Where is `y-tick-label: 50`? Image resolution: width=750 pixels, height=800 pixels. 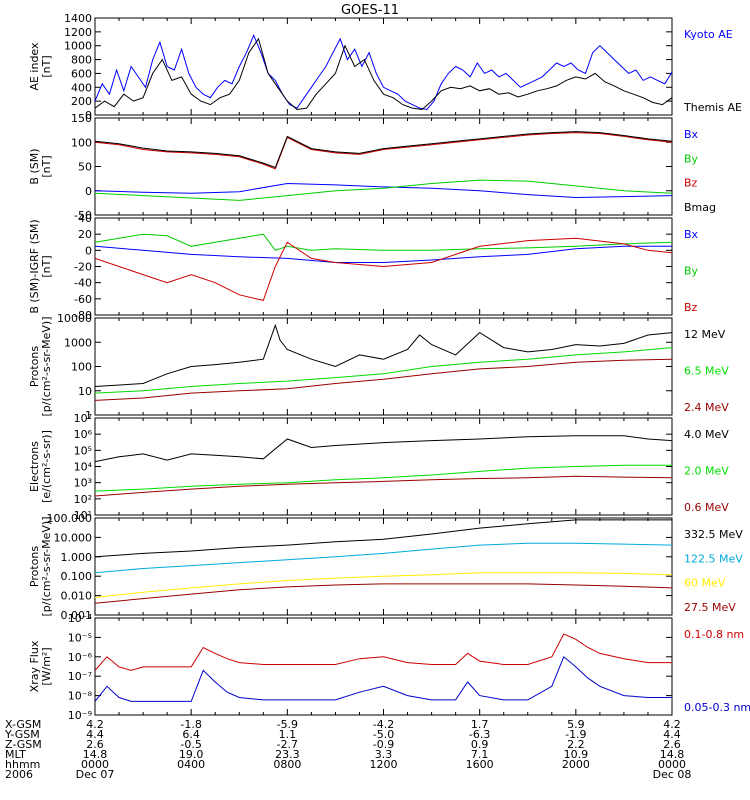 y-tick-label: 50 is located at coordinates (85, 167).